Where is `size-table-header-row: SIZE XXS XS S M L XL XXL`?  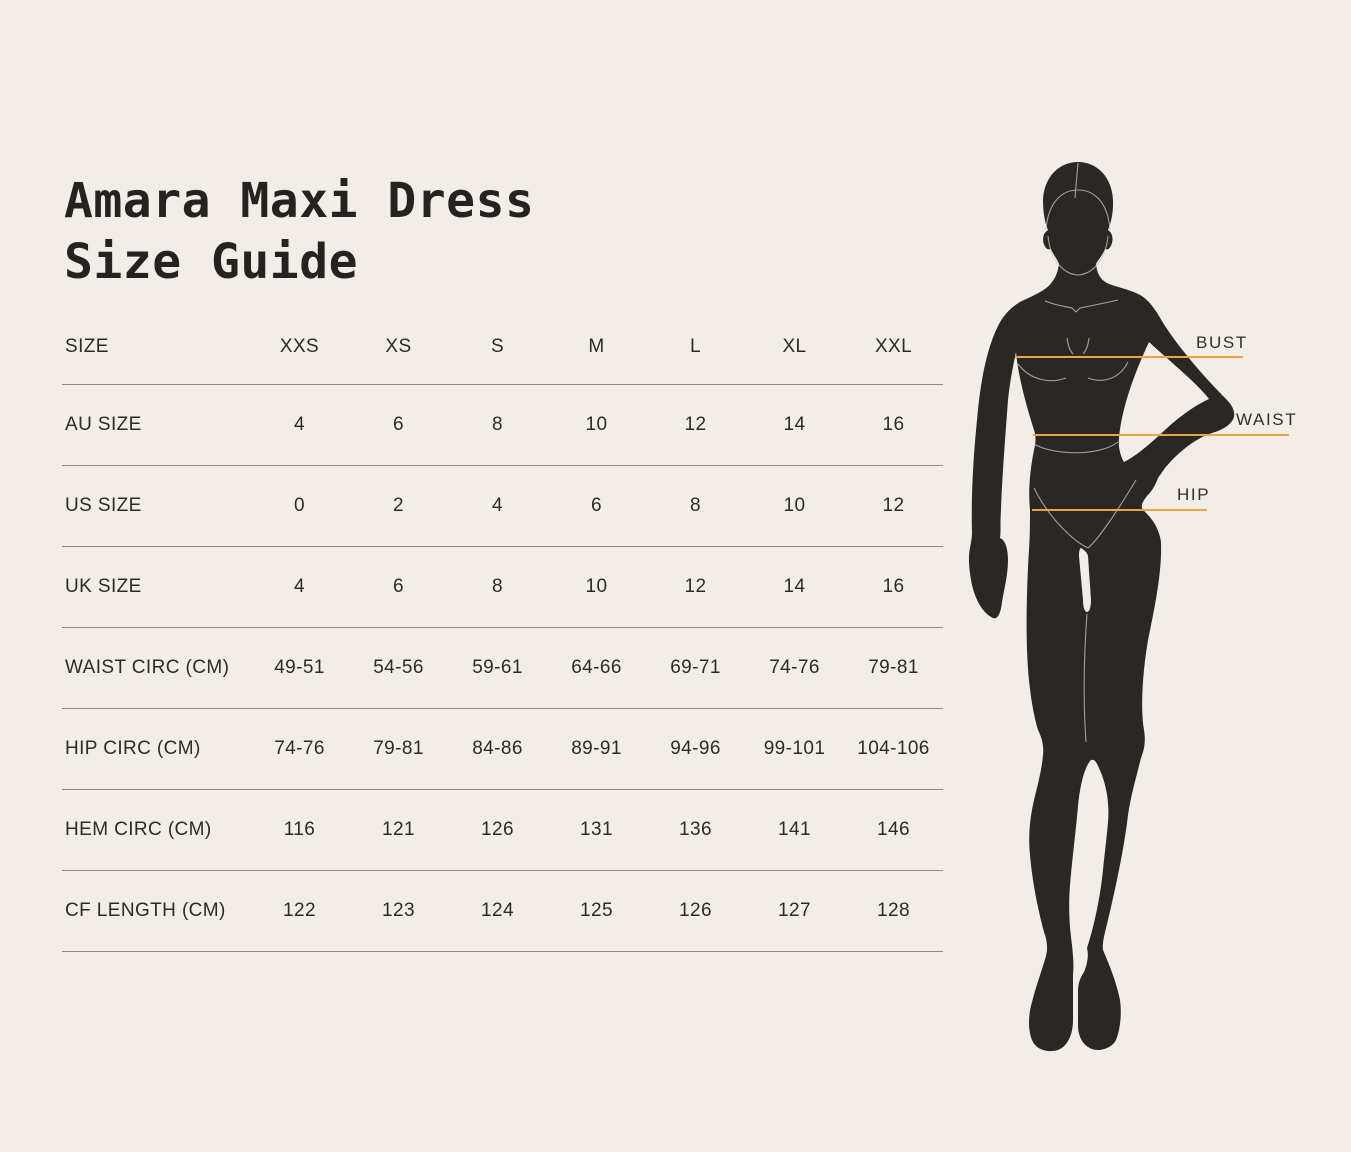 size-table-header-row: SIZE XXS XS S M L XL XXL is located at coordinates (502, 347).